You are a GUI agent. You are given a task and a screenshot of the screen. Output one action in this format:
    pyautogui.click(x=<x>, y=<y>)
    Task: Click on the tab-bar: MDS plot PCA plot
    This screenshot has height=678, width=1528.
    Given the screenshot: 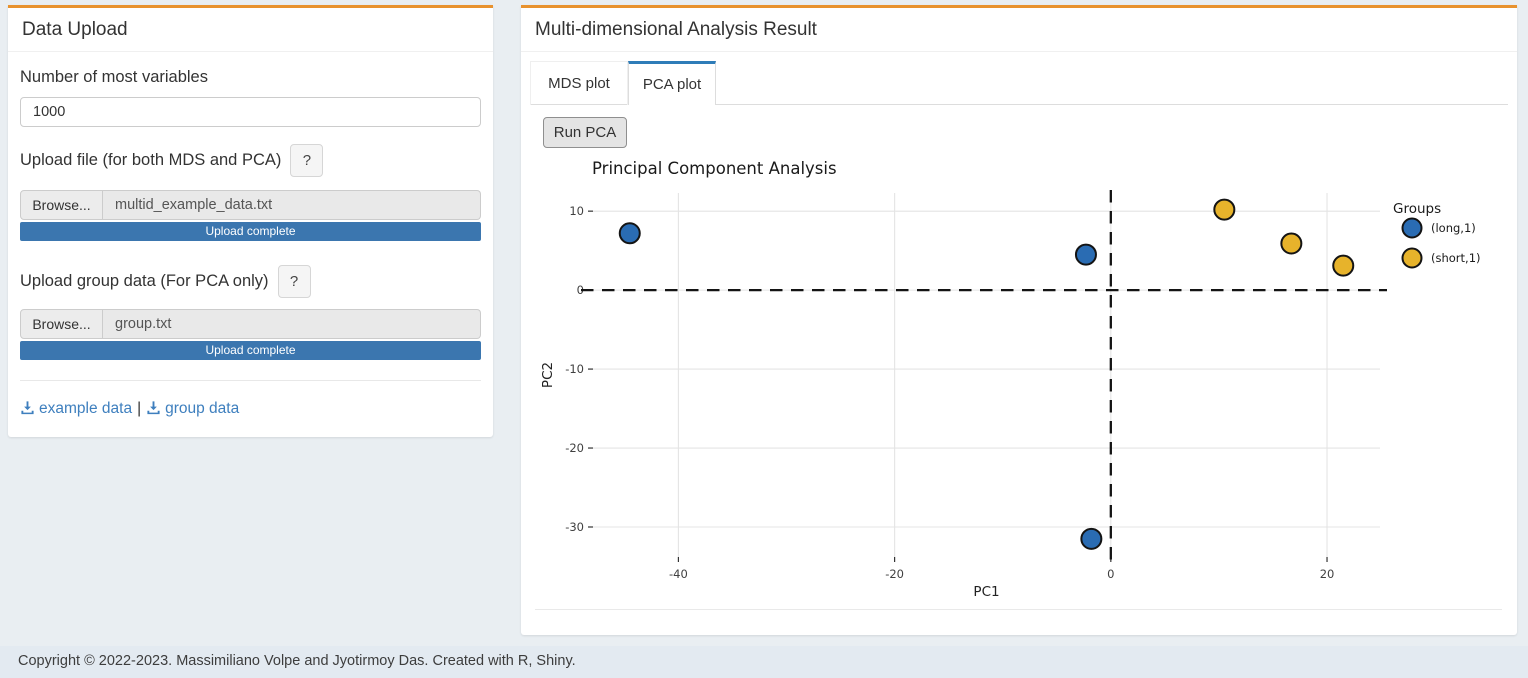 What is the action you would take?
    pyautogui.click(x=1019, y=83)
    